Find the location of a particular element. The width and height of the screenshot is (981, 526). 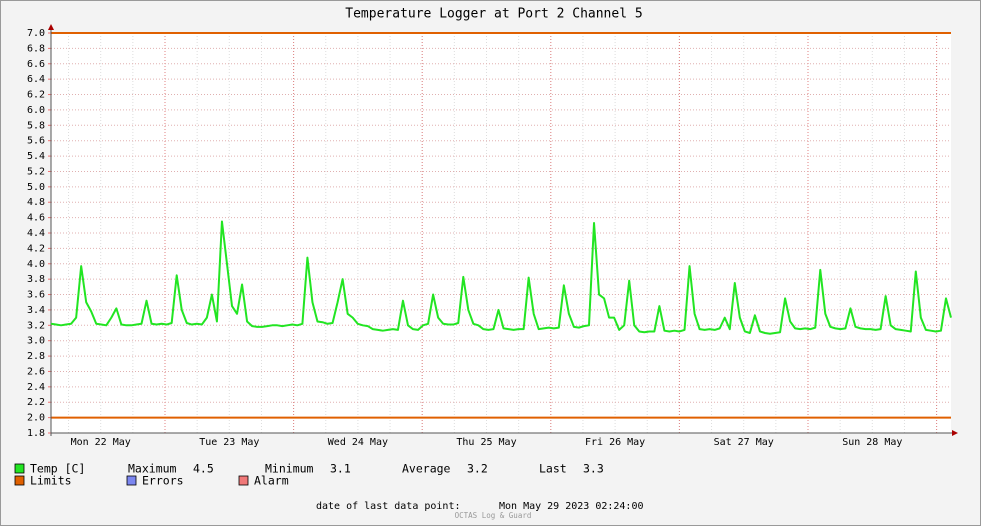

y-tick-label: 3.2 is located at coordinates (36, 325).